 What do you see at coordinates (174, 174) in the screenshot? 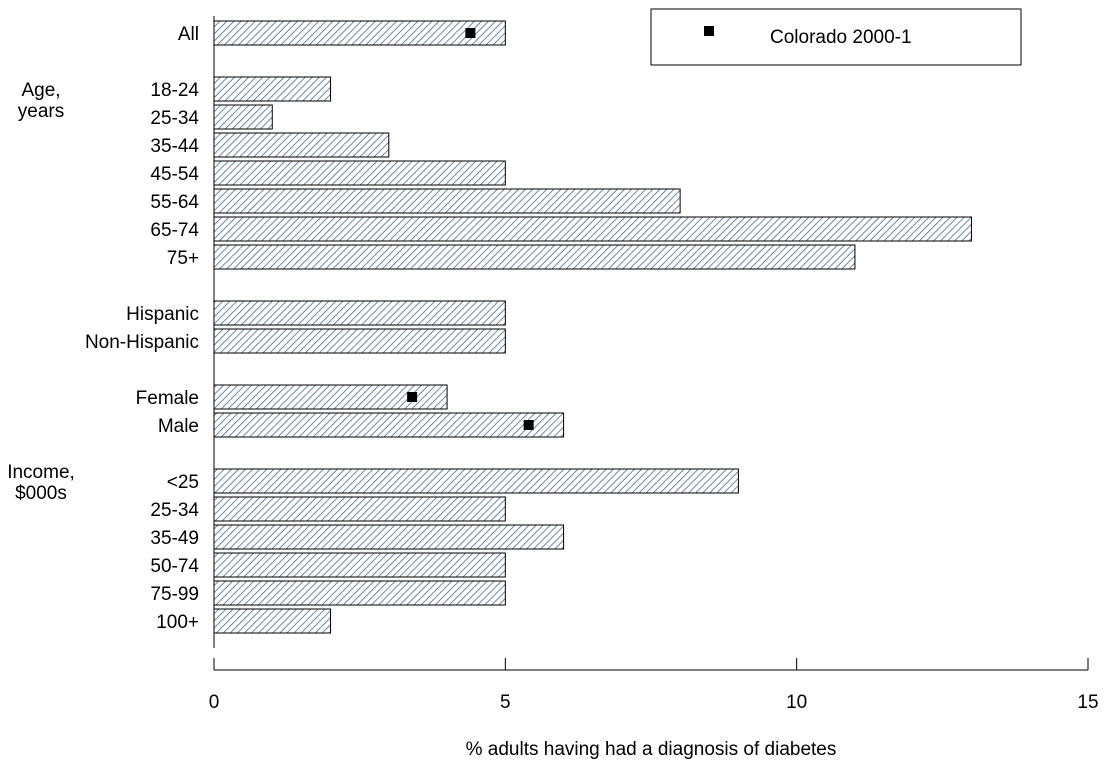
I see `category-label: 45-54` at bounding box center [174, 174].